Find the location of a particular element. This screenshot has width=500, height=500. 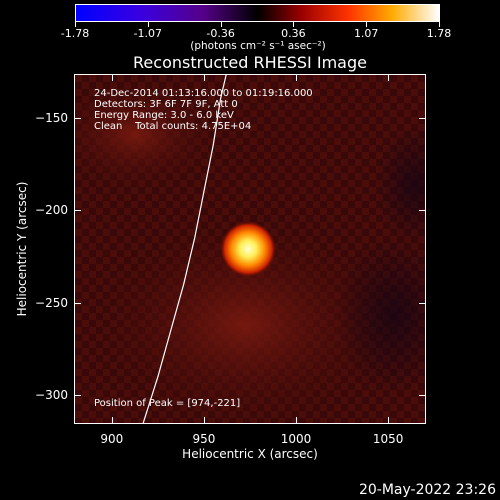

annotation-time-range: 24-Dec-2014 01:13:16.000 to 01:19:16.000 is located at coordinates (203, 93).